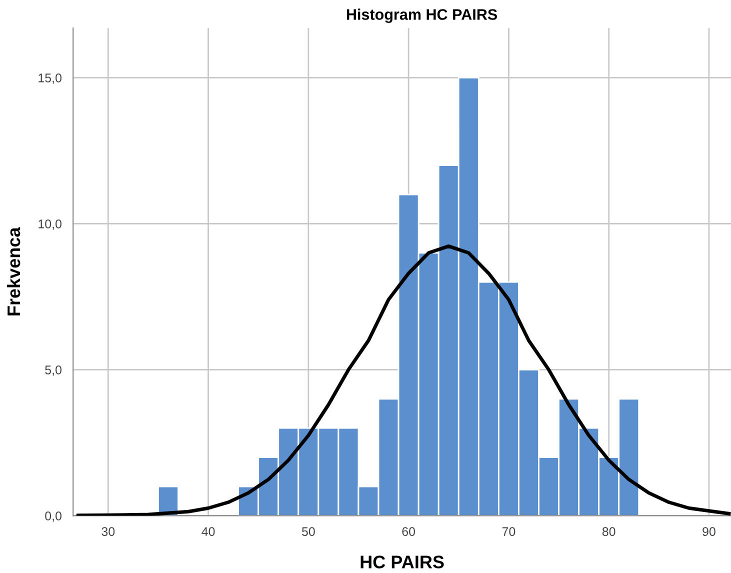  Describe the element at coordinates (50, 79) in the screenshot. I see `y-tick-label: 15,0` at that location.